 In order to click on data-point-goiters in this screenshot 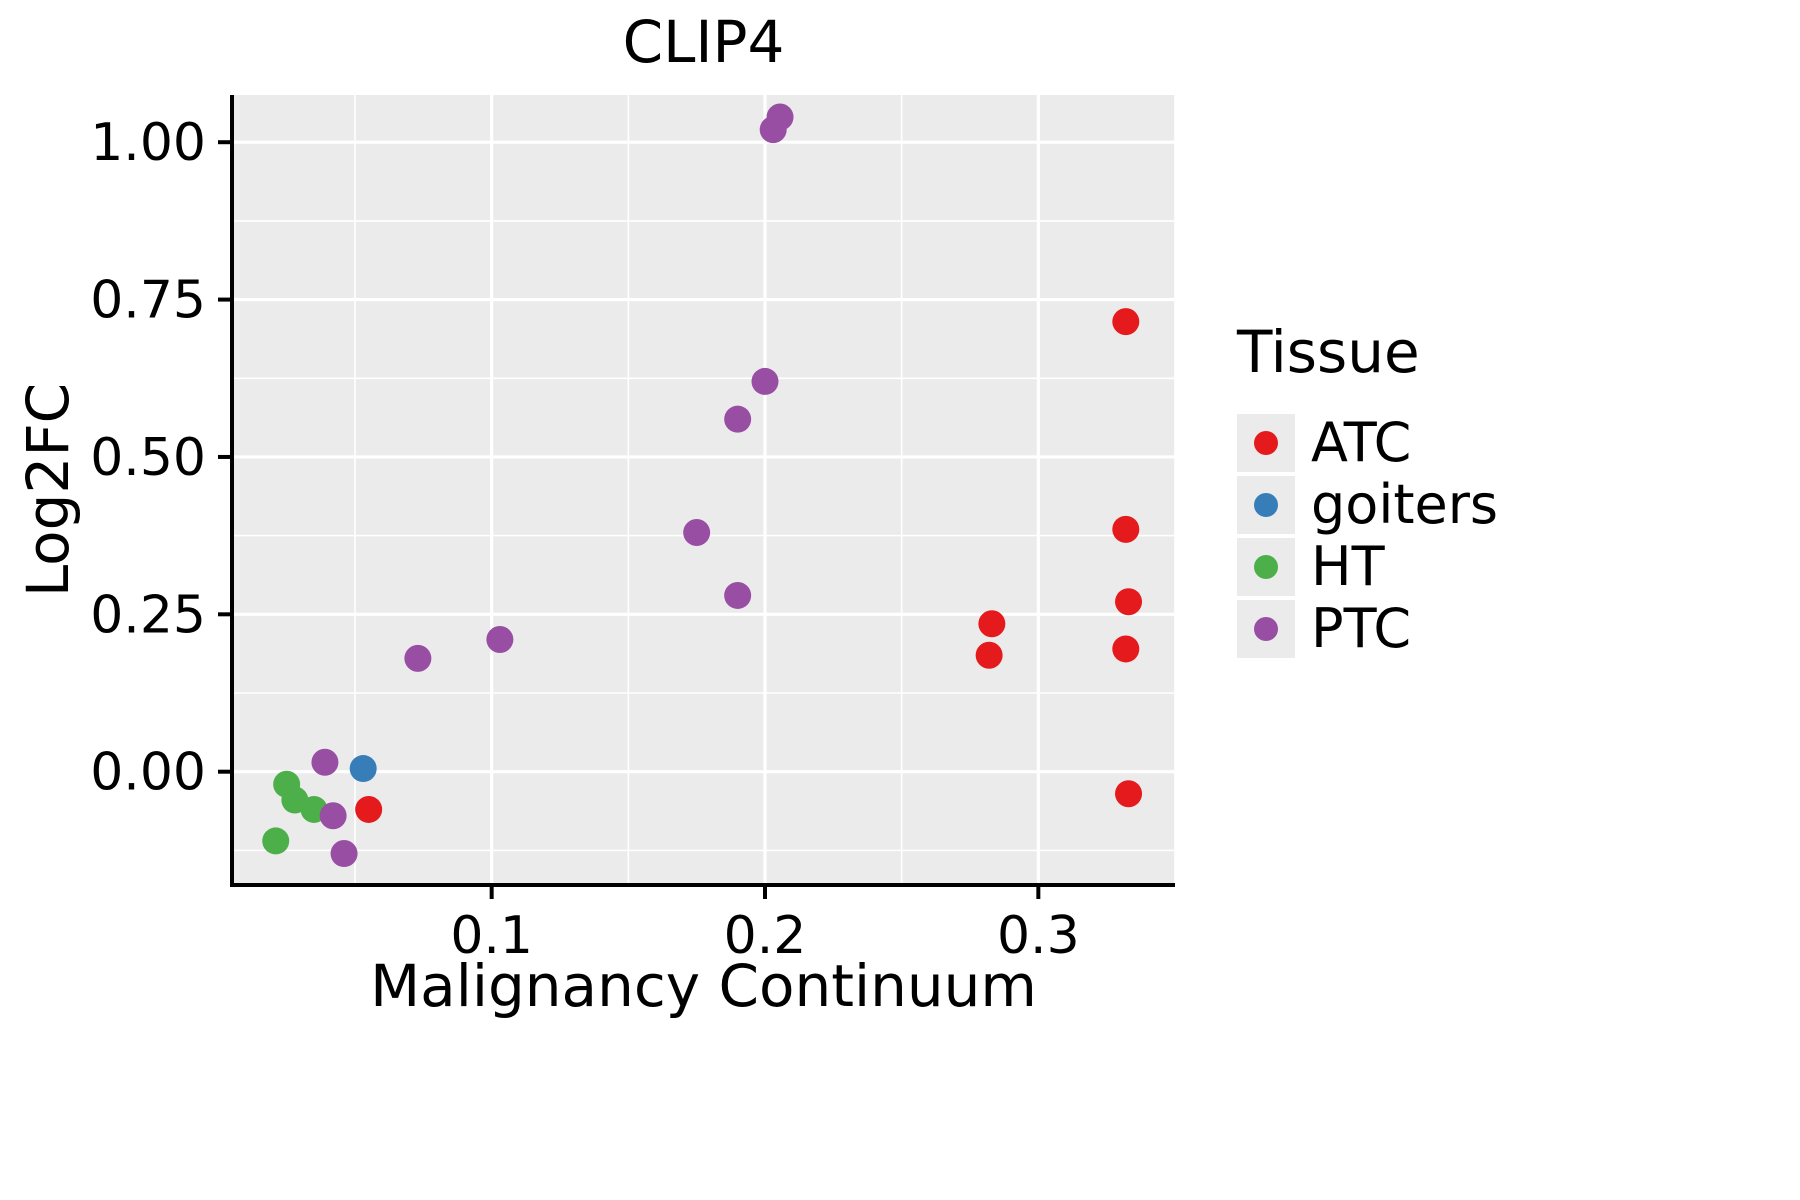, I will do `click(363, 769)`.